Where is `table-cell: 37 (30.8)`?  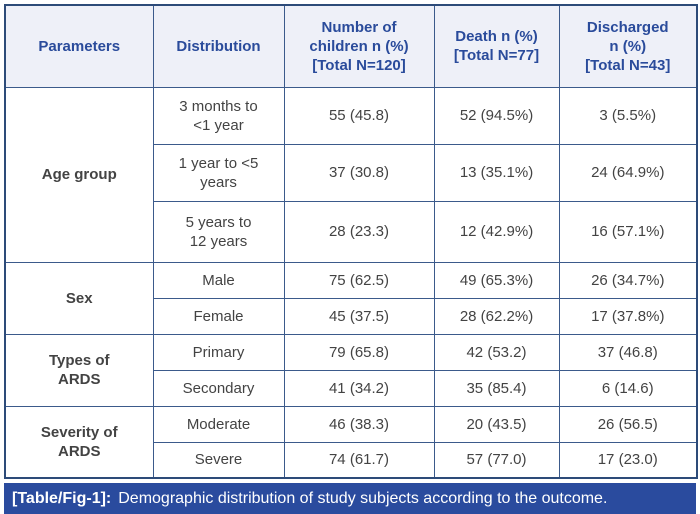
table-cell: 37 (30.8) is located at coordinates (359, 172).